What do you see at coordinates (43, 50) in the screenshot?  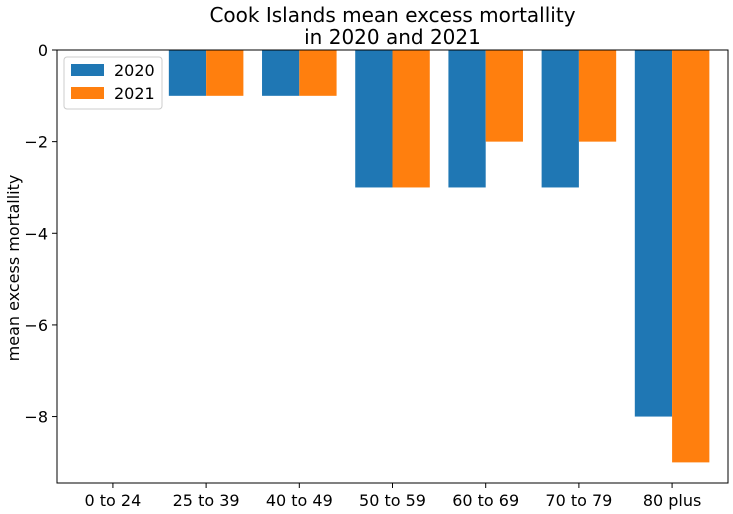 I see `y-tick-label: 0` at bounding box center [43, 50].